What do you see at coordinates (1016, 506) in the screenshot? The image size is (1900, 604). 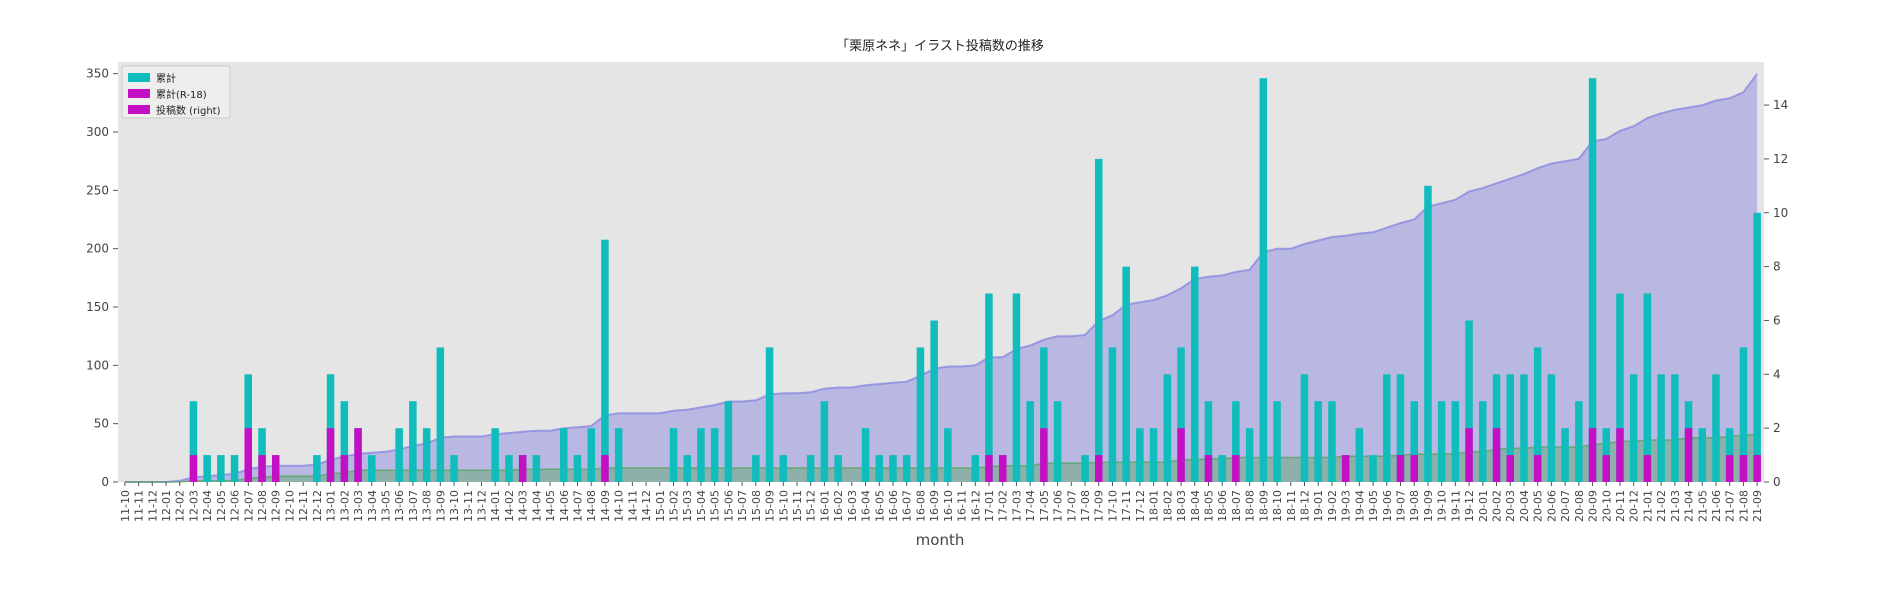 I see `x-tick-label: 17-03` at bounding box center [1016, 506].